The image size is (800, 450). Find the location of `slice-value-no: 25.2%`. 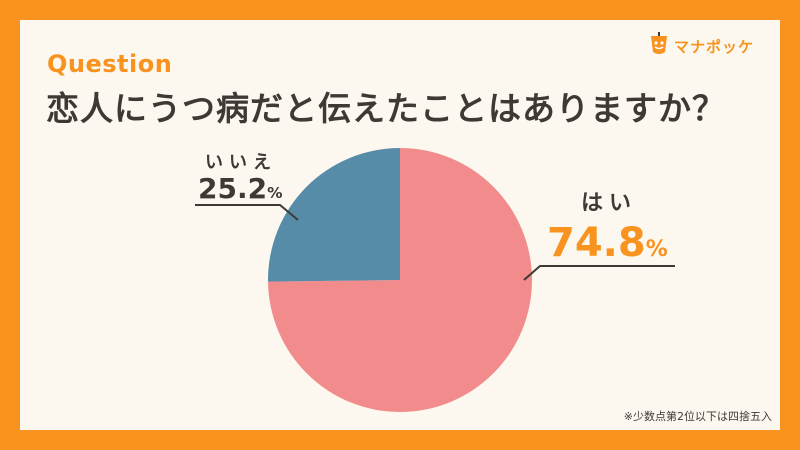

slice-value-no: 25.2% is located at coordinates (240, 188).